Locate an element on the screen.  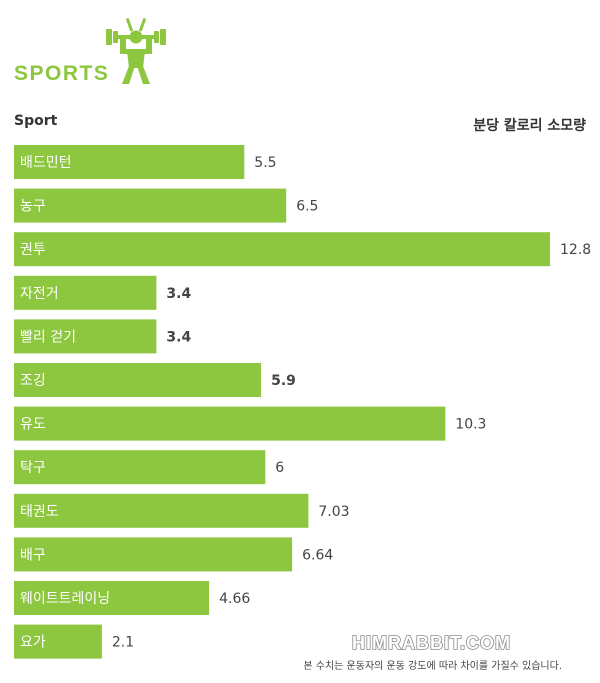
value-label-11: 4.66 is located at coordinates (234, 599).